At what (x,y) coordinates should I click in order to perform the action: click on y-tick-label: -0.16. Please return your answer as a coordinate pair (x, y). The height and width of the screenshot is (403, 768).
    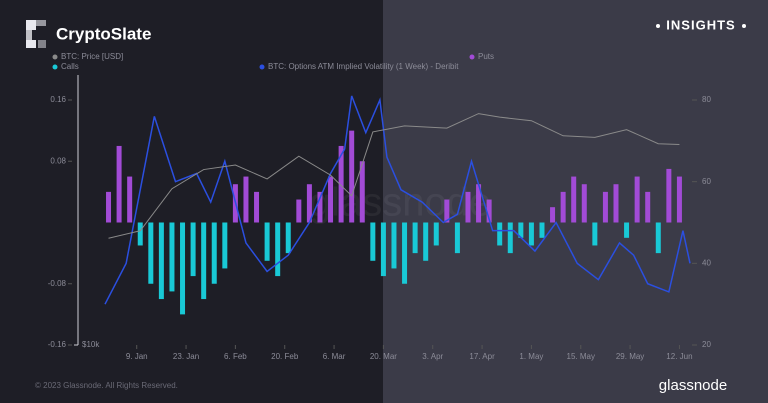
    Looking at the image, I should click on (57, 344).